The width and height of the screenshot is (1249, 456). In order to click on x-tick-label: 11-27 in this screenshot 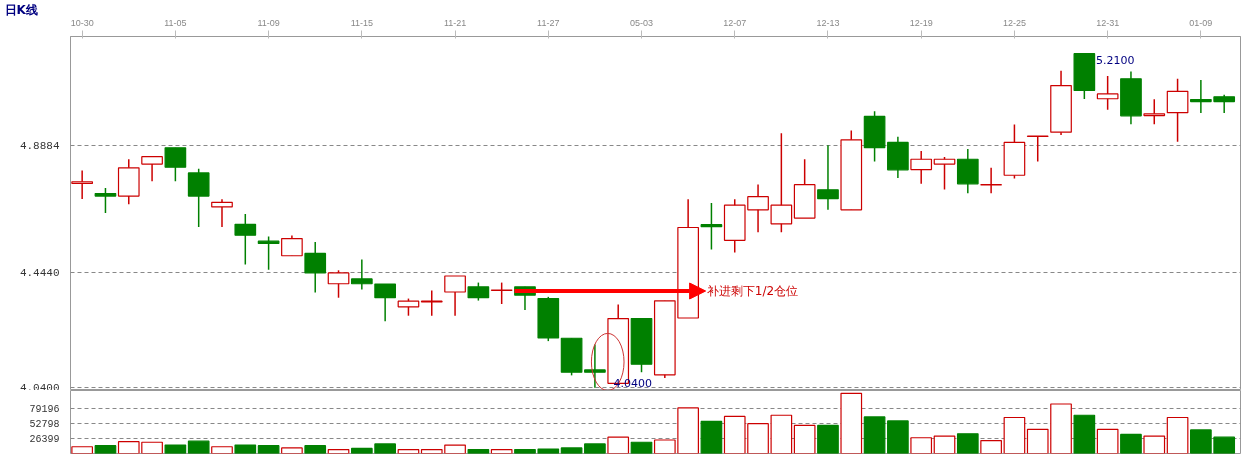, I will do `click(548, 22)`.